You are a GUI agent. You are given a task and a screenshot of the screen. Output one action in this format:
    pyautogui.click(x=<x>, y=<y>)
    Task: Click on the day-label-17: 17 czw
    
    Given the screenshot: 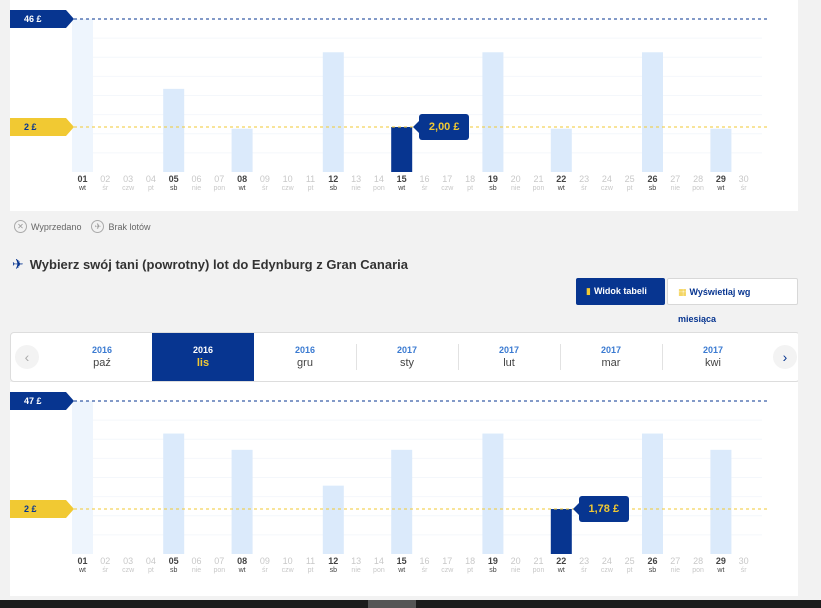 What is the action you would take?
    pyautogui.click(x=447, y=565)
    